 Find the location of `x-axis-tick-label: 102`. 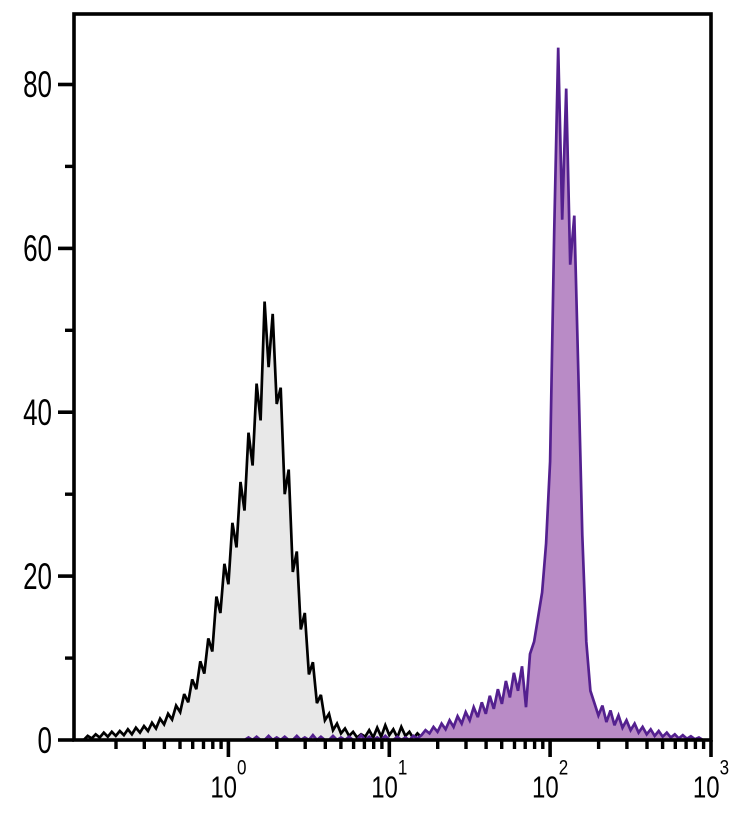

x-axis-tick-label: 102 is located at coordinates (550, 781).